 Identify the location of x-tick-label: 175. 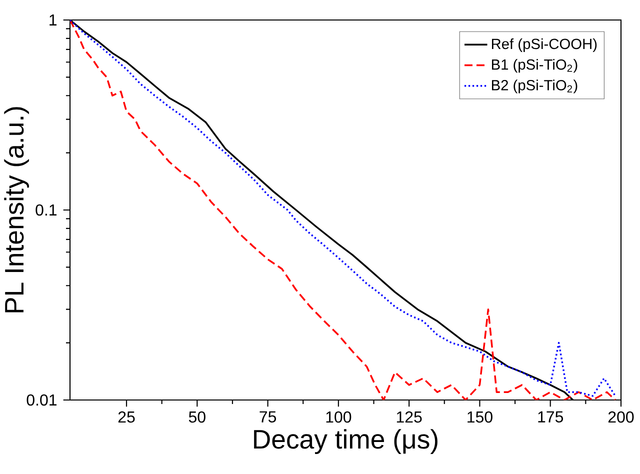
(551, 416).